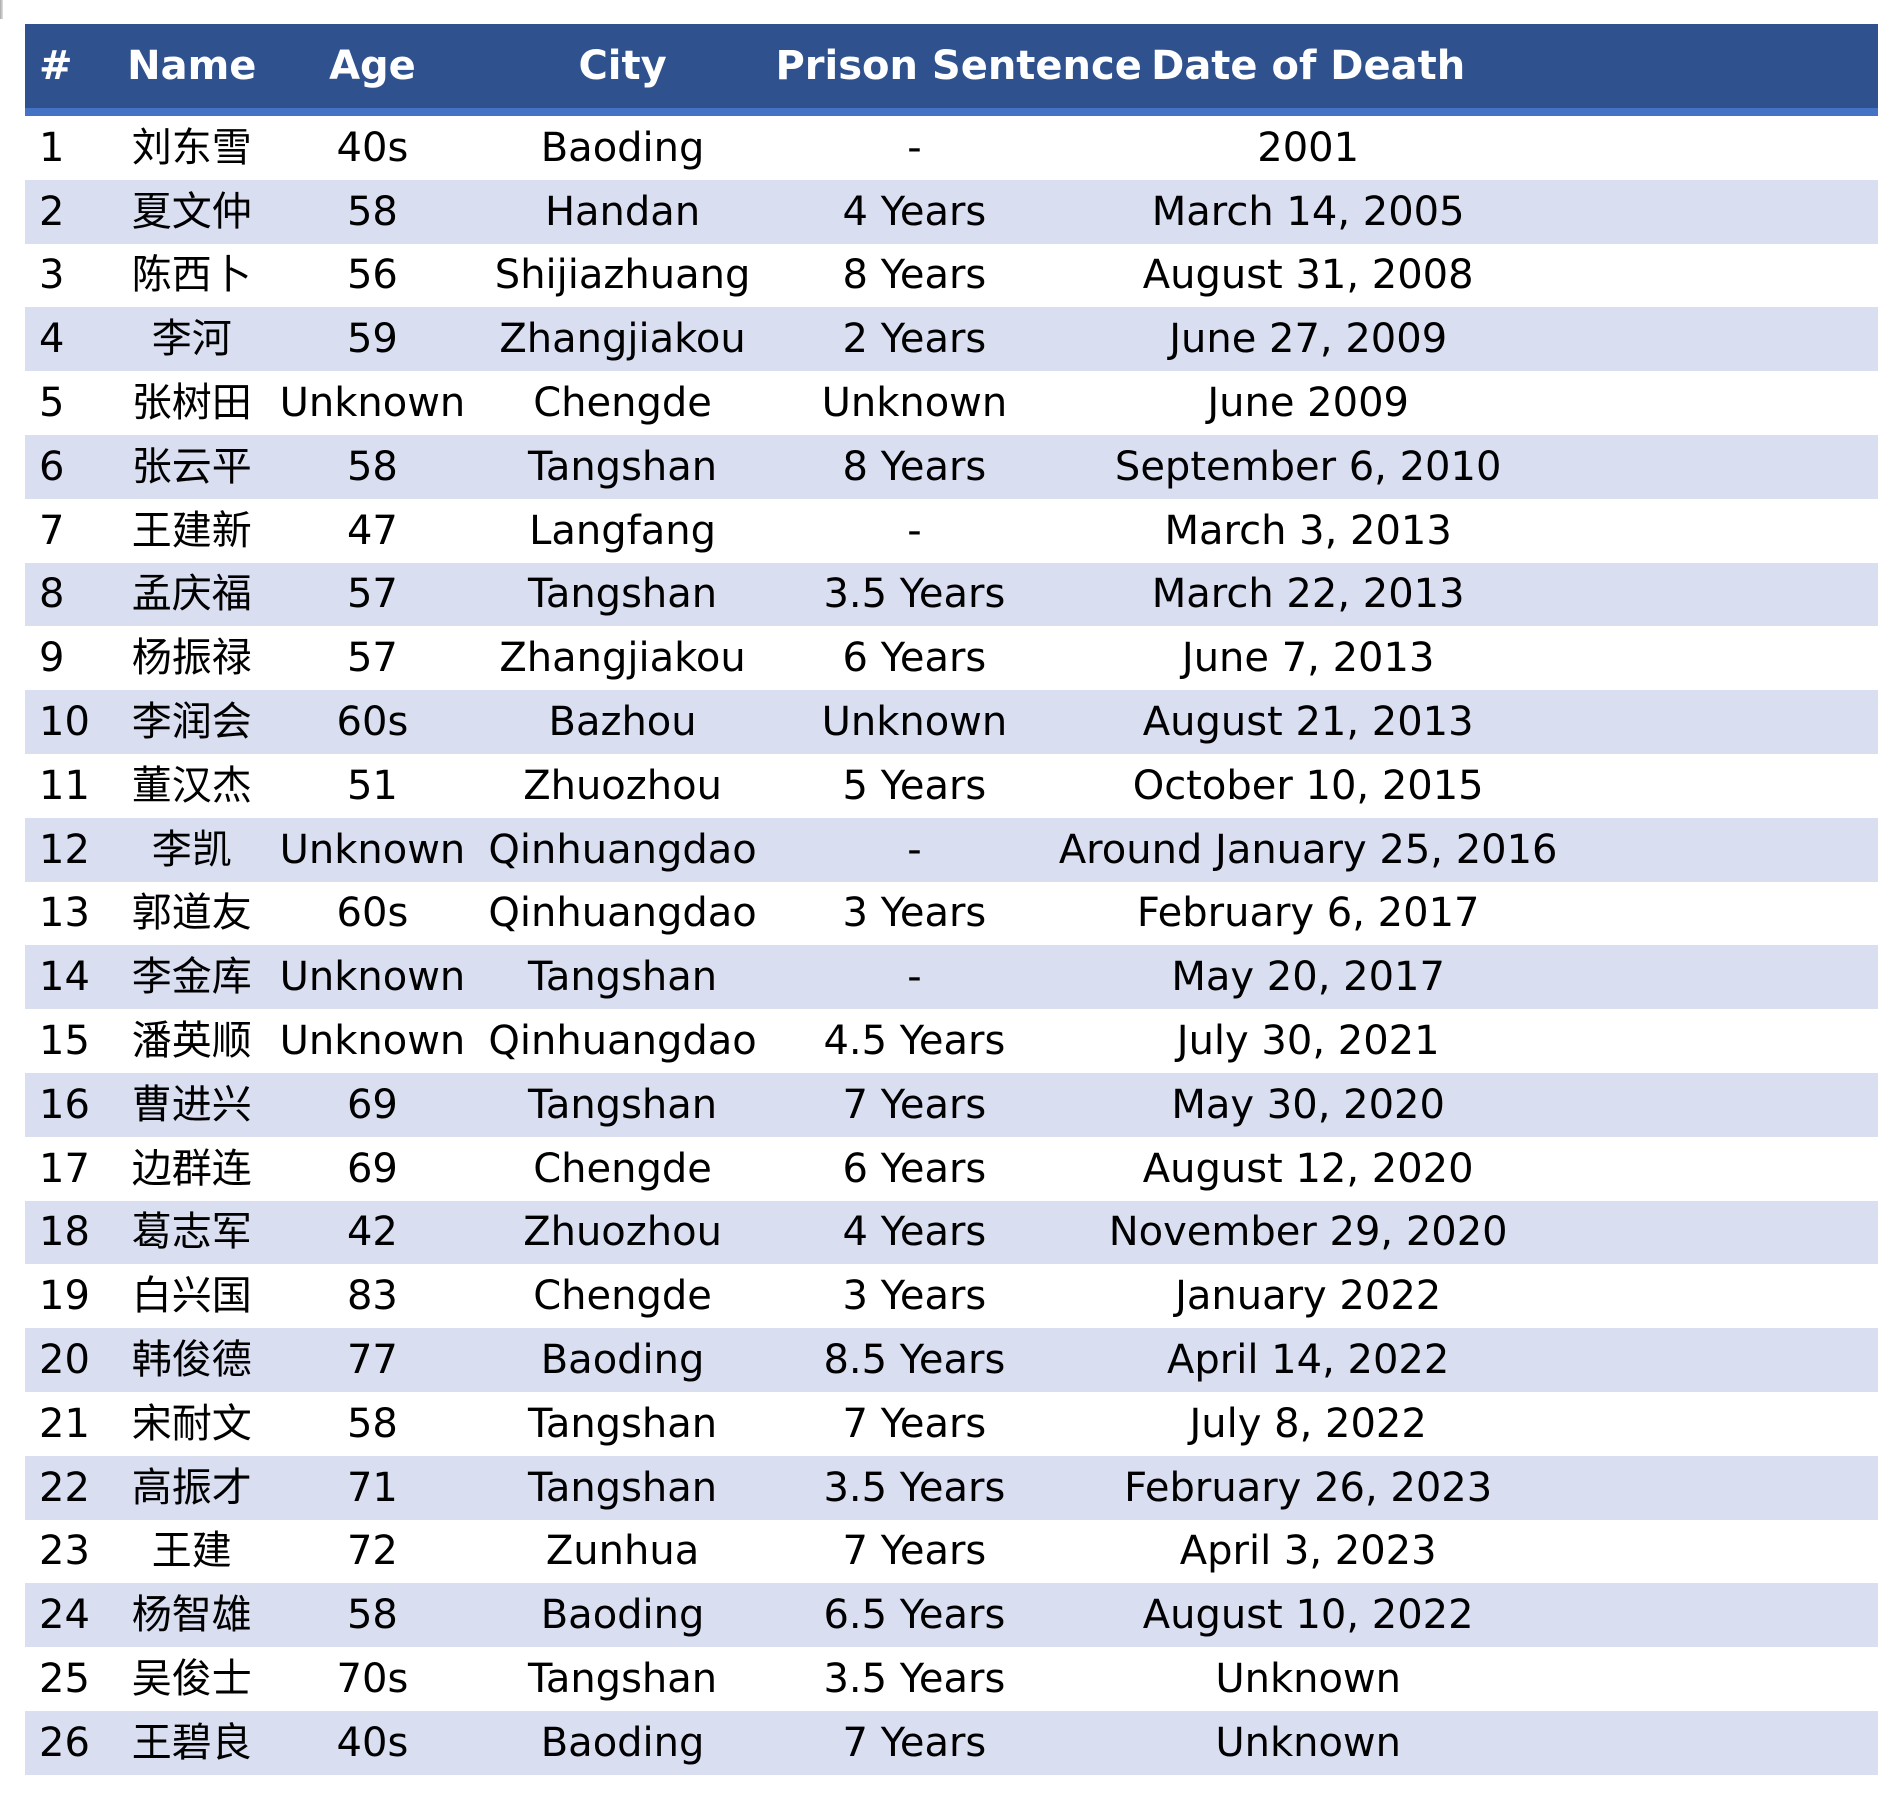 The width and height of the screenshot is (1904, 1806). I want to click on cell-city: Bazhou, so click(622, 722).